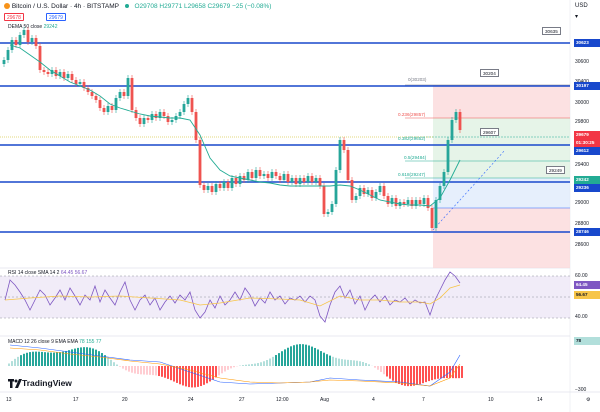 This screenshot has width=600, height=412. Describe the element at coordinates (582, 203) in the screenshot. I see `price-tick: 29000` at that location.